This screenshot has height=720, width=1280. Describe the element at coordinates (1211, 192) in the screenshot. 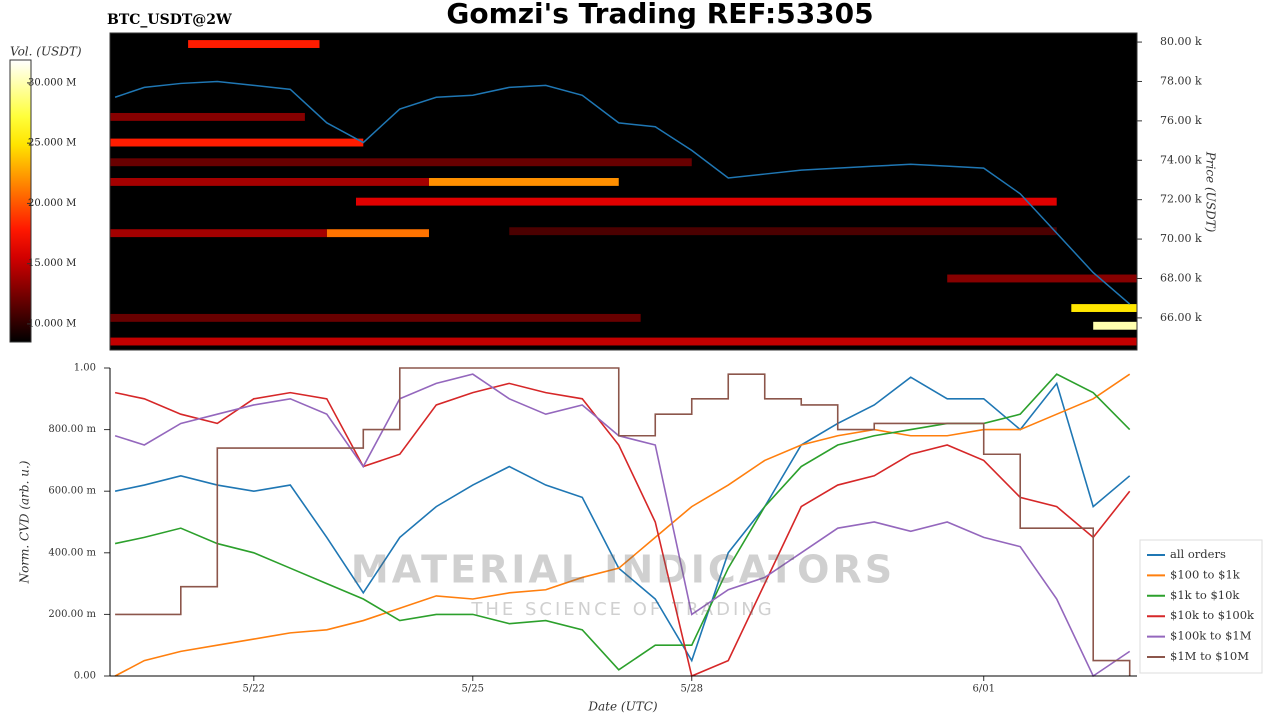

I see `y-axis-label: Price (USDT)` at that location.